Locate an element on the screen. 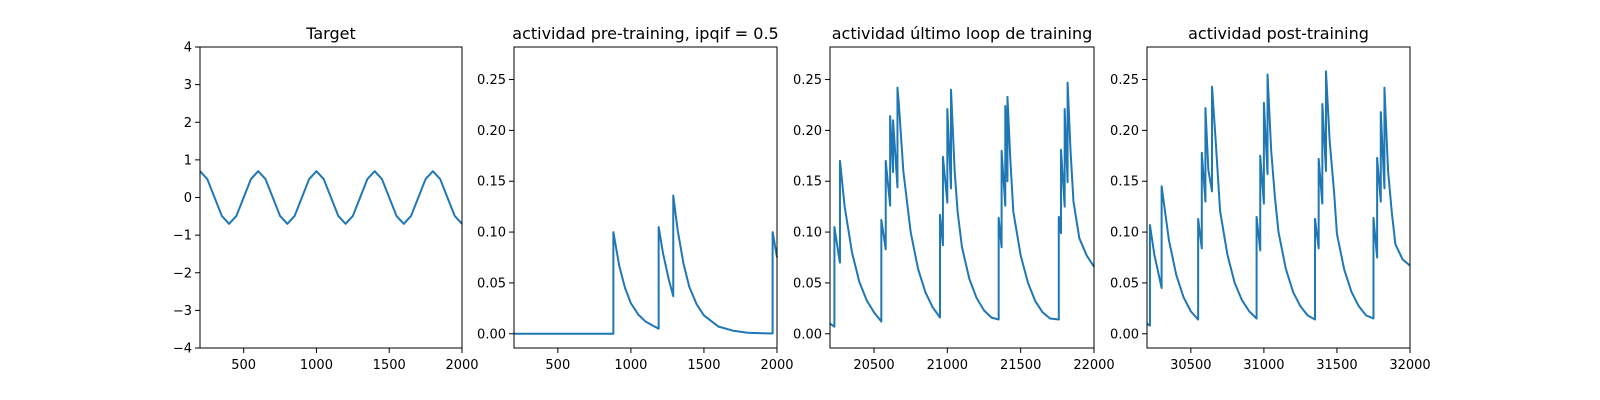 Image resolution: width=1600 pixels, height=400 pixels. x-tick-label: 21500 is located at coordinates (1020, 365).